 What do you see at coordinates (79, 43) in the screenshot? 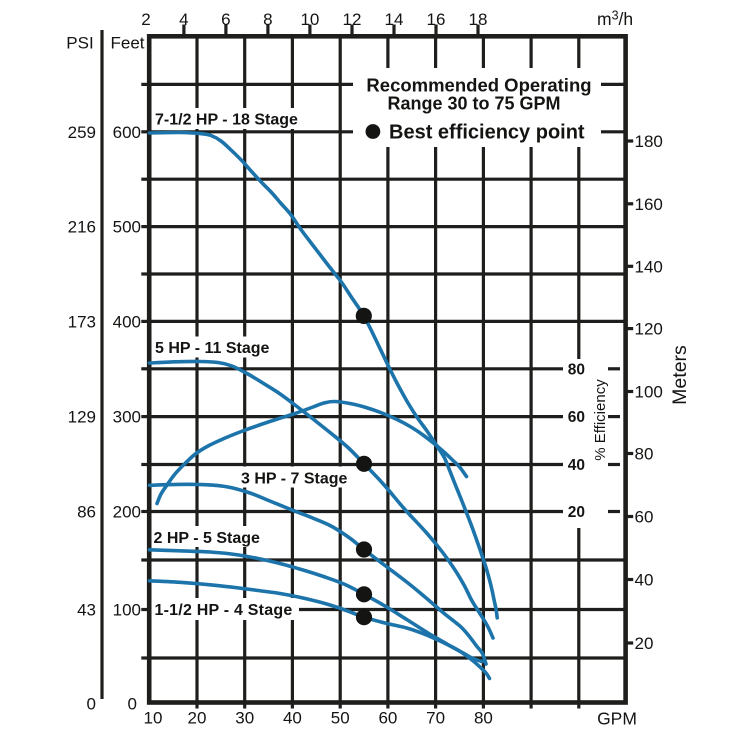
I see `svg-text: PSI` at bounding box center [79, 43].